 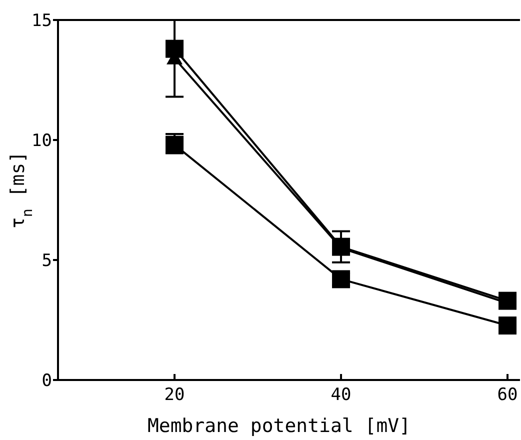 What do you see at coordinates (507, 395) in the screenshot?
I see `x-tick-label: 60` at bounding box center [507, 395].